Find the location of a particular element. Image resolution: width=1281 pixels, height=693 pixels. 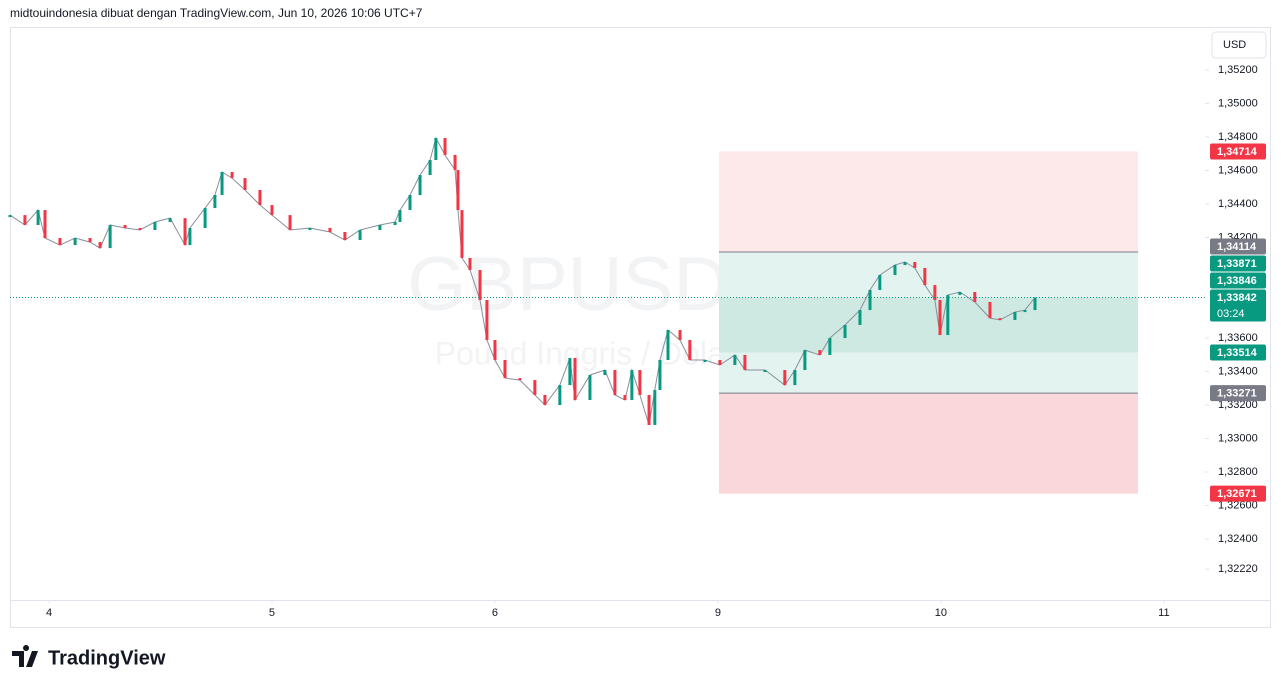

logo: TradingView is located at coordinates (89, 657).